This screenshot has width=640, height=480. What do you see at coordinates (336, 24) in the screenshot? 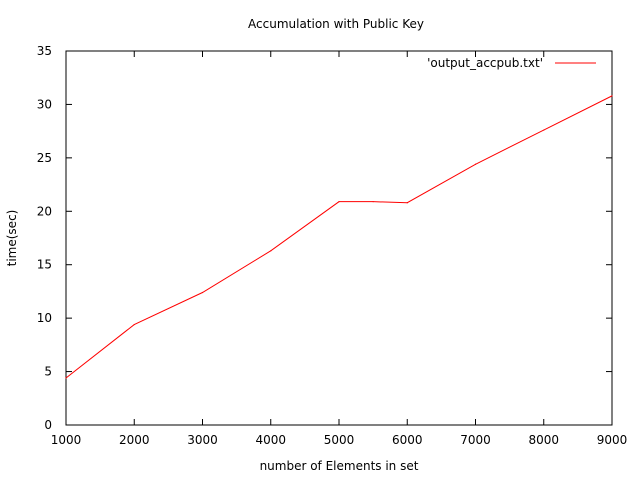
I see `chart-title: Accumulation with Public Key` at bounding box center [336, 24].